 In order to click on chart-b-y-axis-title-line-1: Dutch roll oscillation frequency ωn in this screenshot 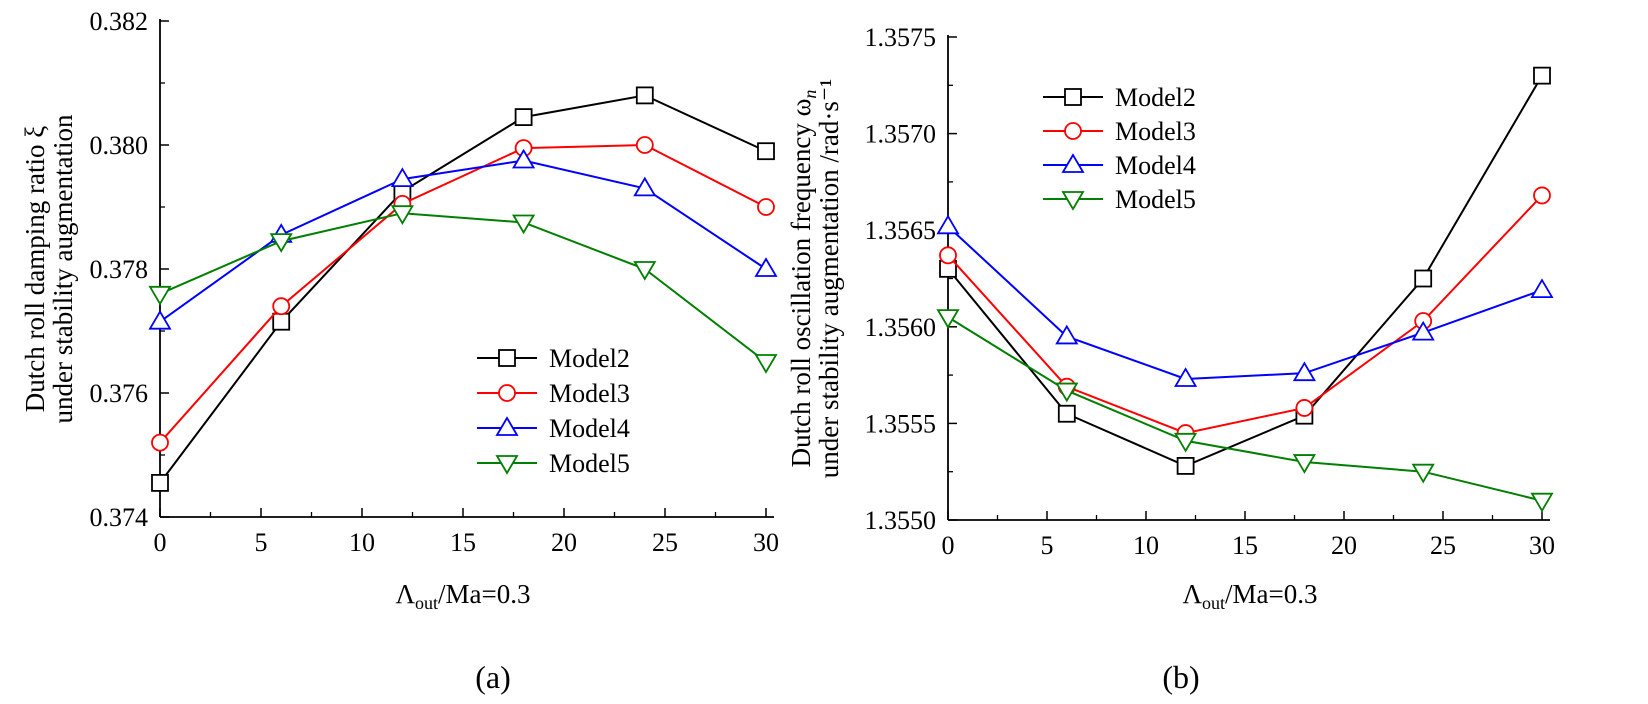, I will do `click(803, 279)`.